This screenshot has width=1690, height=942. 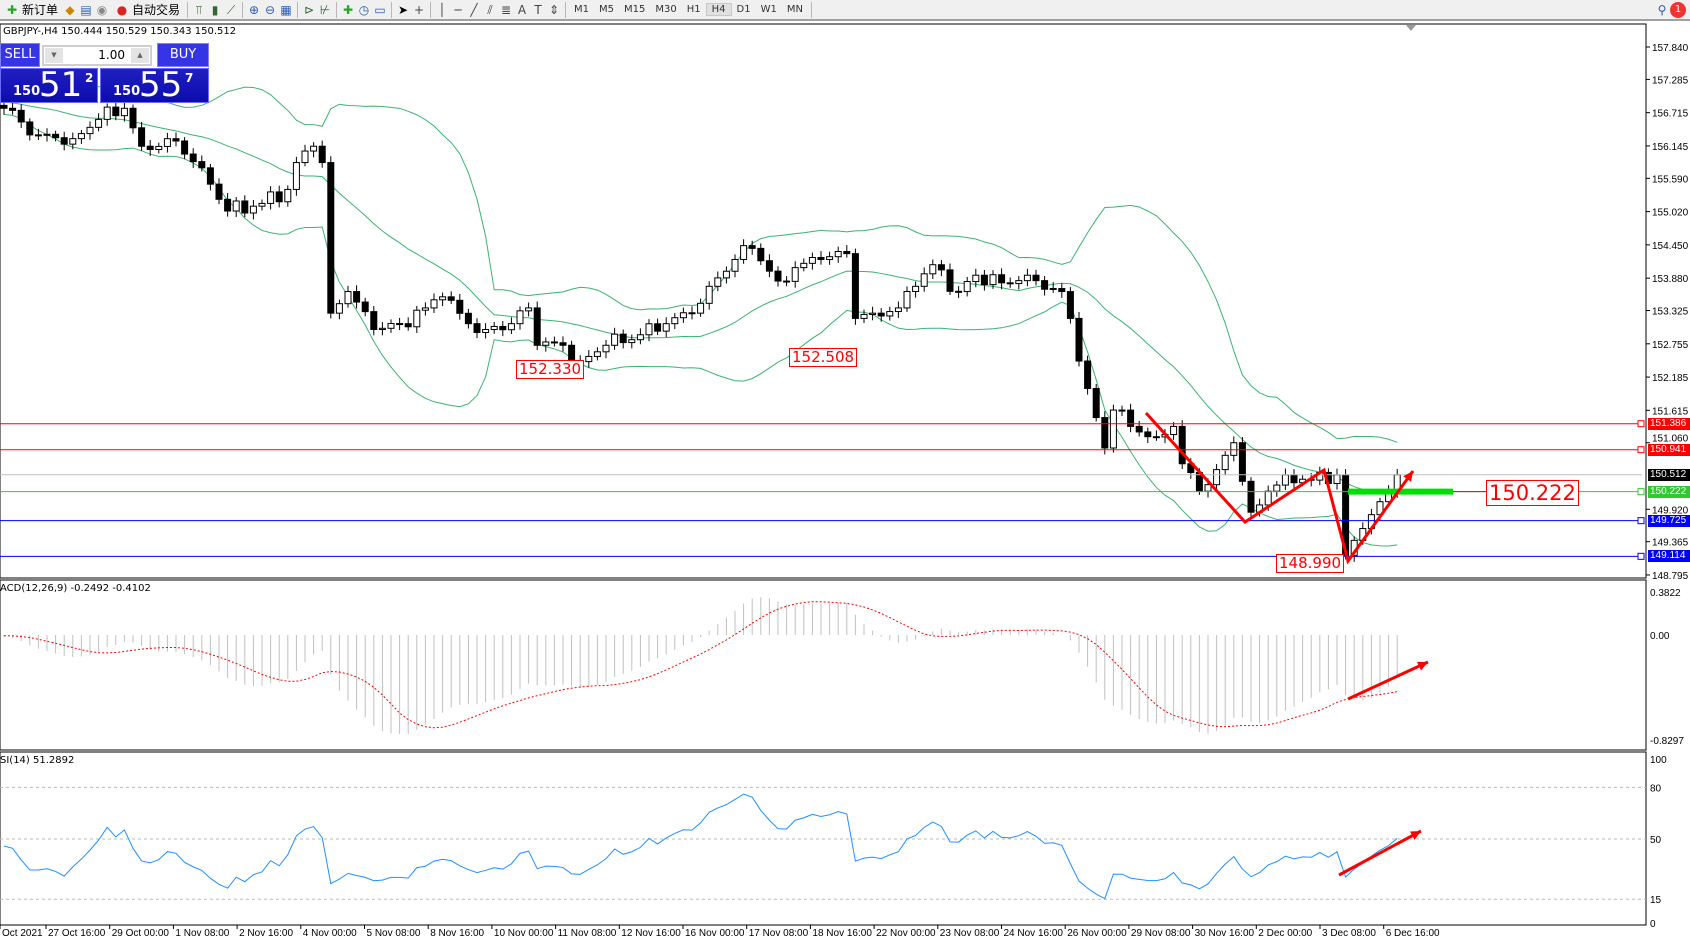 What do you see at coordinates (199, 9) in the screenshot?
I see `bar-chart-icon: ⫪` at bounding box center [199, 9].